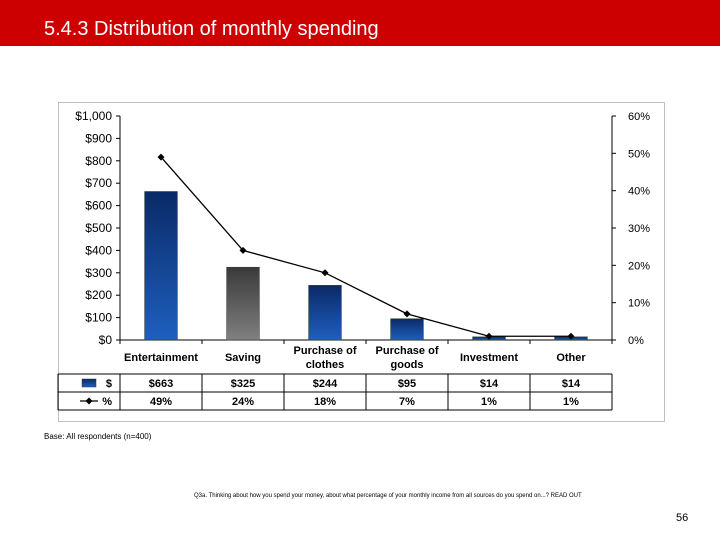 The width and height of the screenshot is (720, 540). I want to click on header-bar, so click(360, 23).